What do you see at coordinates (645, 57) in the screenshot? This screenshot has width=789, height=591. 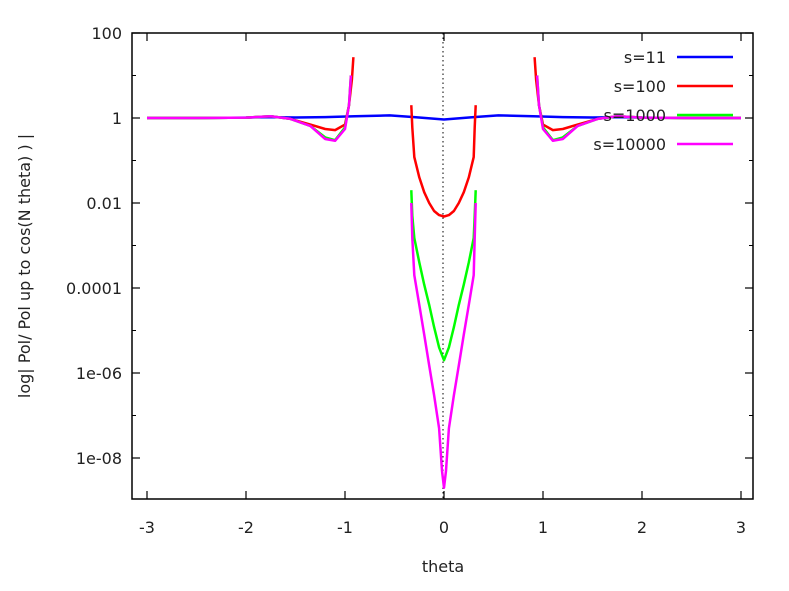 I see `legend-label: s=11` at bounding box center [645, 57].